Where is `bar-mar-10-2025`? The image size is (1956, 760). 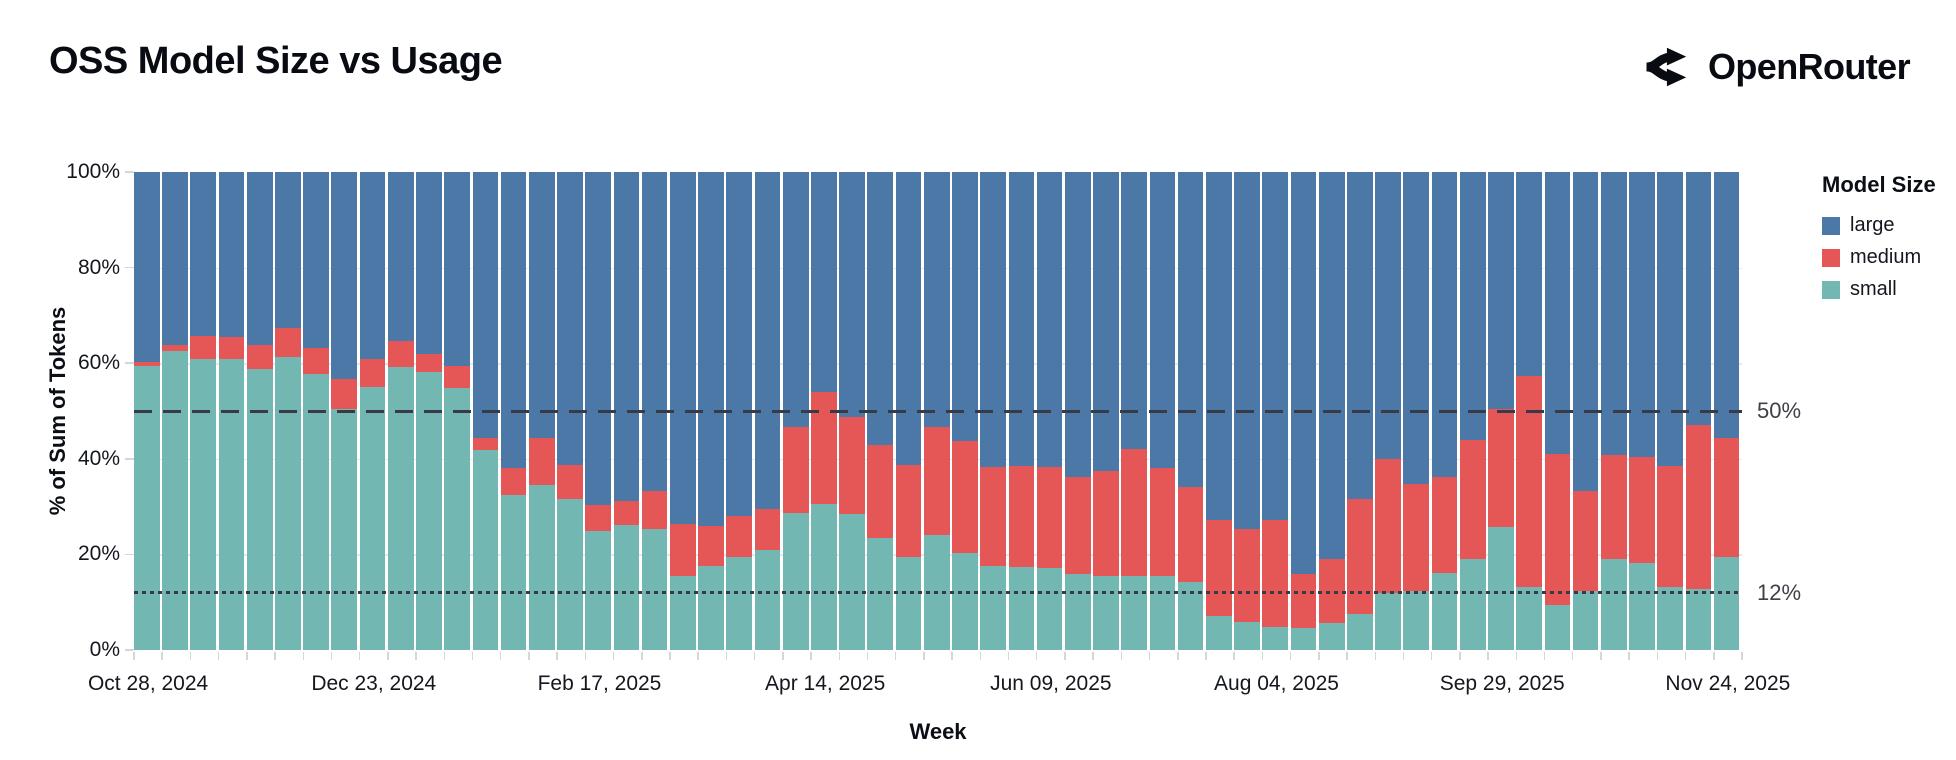 bar-mar-10-2025 is located at coordinates (683, 411).